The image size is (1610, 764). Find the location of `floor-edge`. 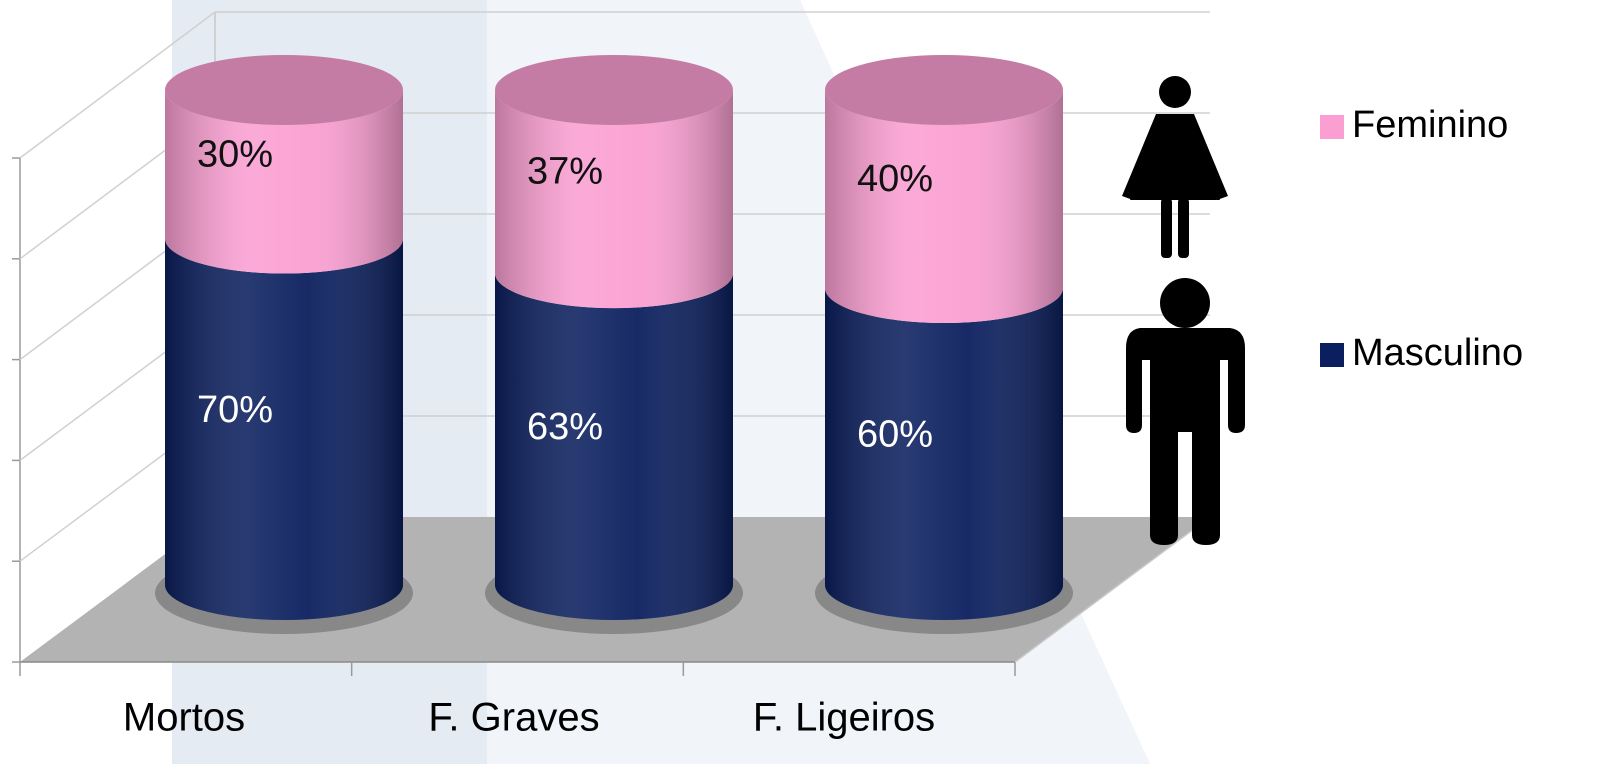

floor-edge is located at coordinates (1112, 589).